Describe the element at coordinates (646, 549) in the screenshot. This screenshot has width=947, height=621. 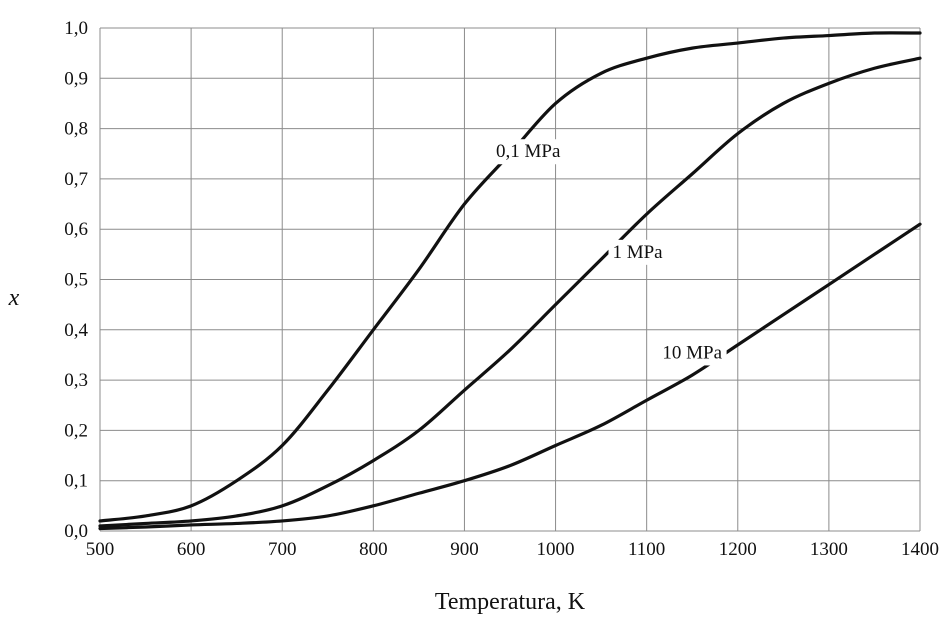
I see `x-tick-label: 1100` at that location.